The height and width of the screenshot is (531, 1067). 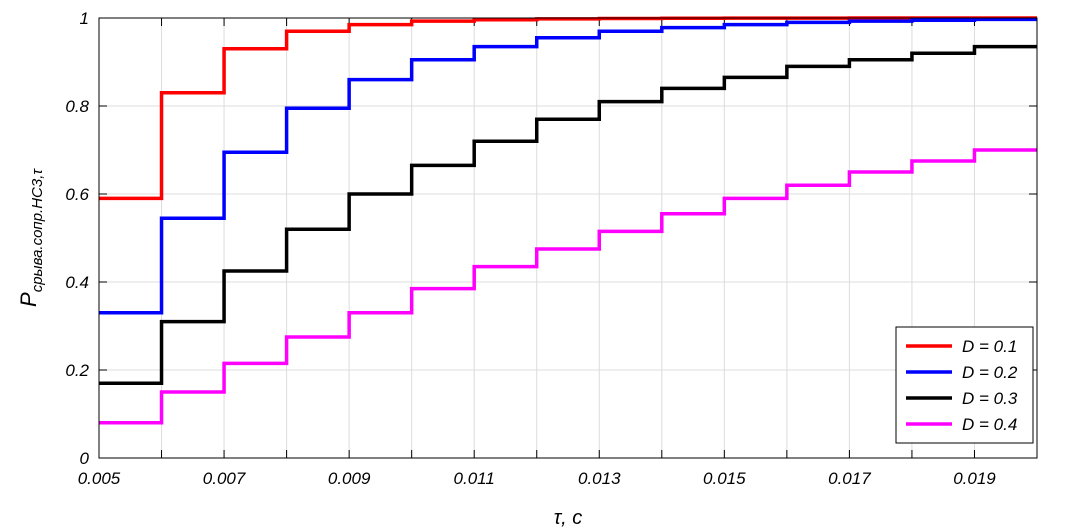 What do you see at coordinates (224, 478) in the screenshot?
I see `x-tick-label: 0.007` at bounding box center [224, 478].